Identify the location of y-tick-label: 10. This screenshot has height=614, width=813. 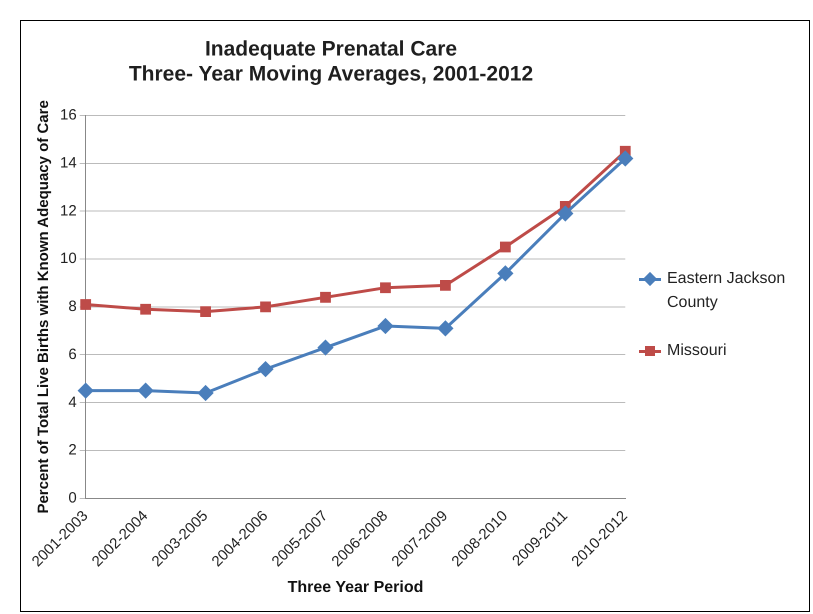
(68, 259).